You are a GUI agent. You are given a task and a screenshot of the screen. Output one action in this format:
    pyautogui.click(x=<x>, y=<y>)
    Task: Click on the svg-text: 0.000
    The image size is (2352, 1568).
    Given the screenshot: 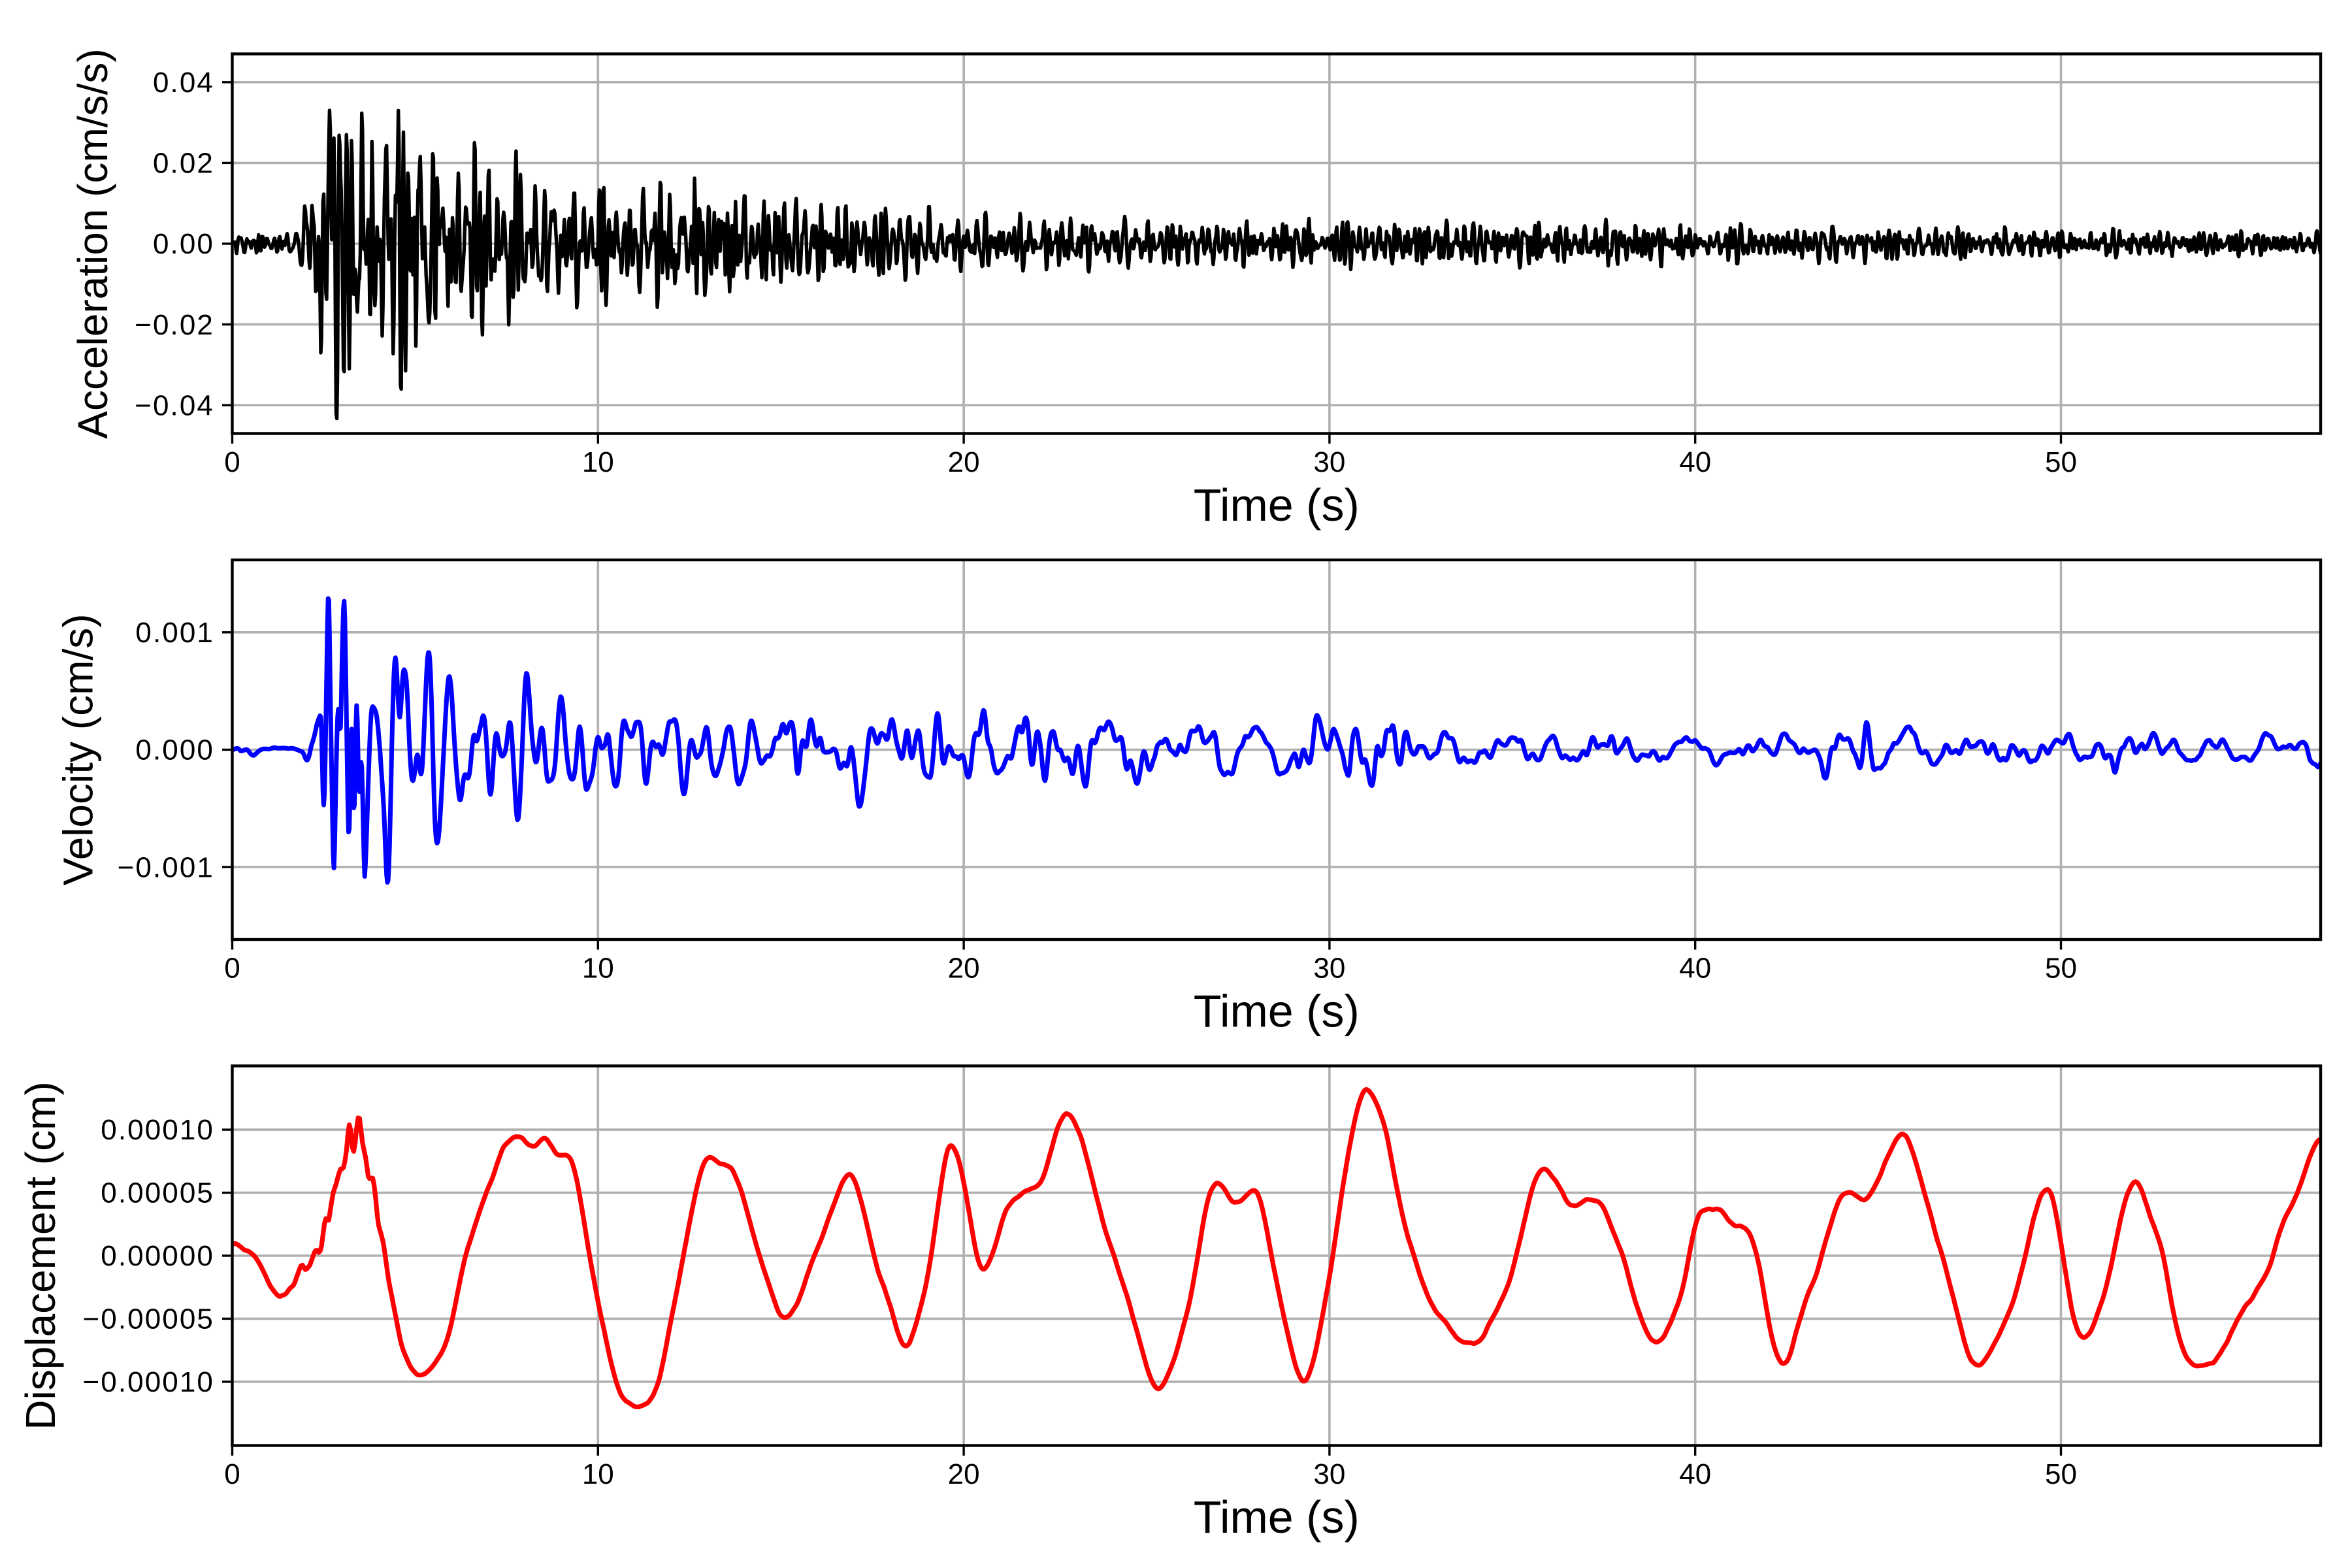 What is the action you would take?
    pyautogui.click(x=174, y=750)
    